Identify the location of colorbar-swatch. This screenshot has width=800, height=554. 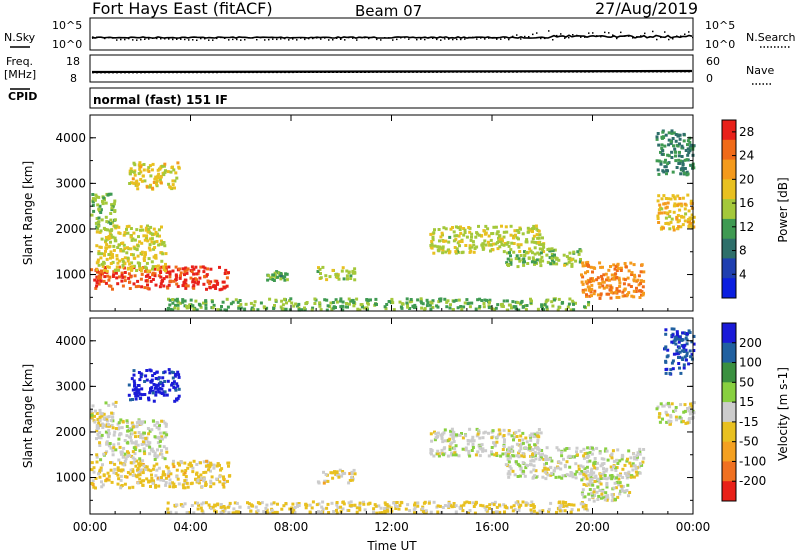
(729, 150).